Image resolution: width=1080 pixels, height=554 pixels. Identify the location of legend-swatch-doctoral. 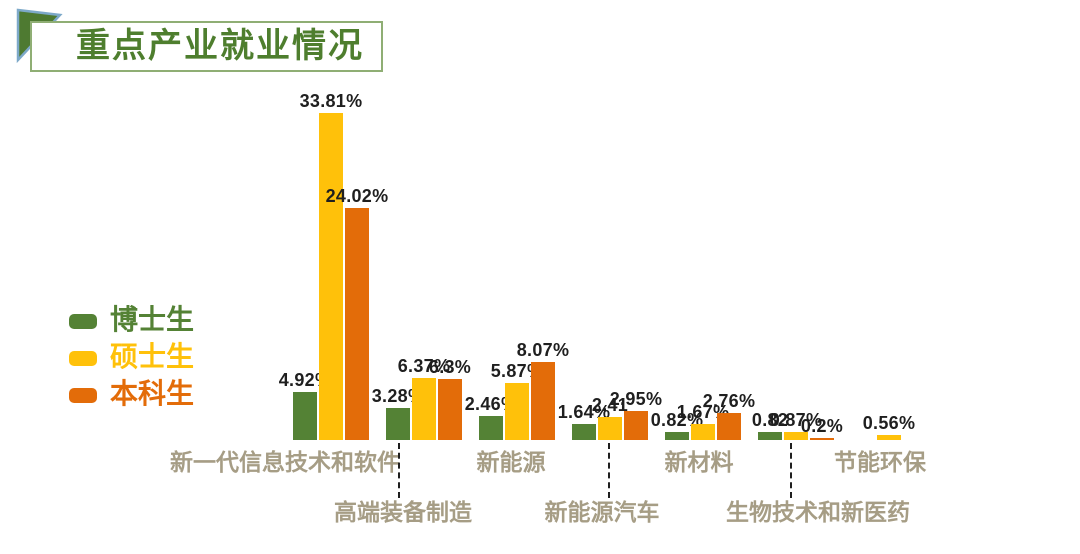
(83, 321).